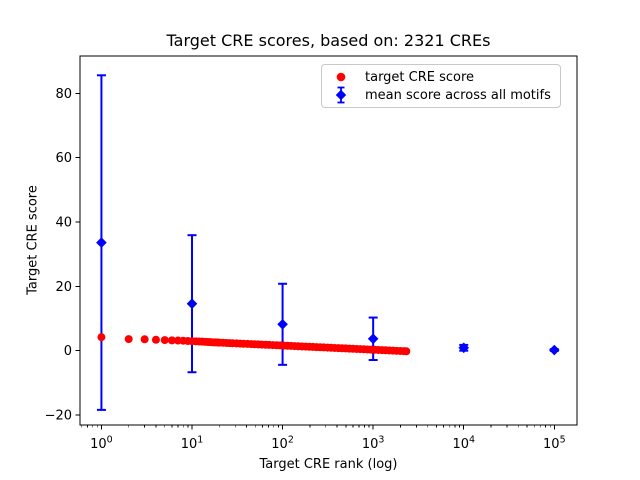  Describe the element at coordinates (328, 464) in the screenshot. I see `x-axis-label: Target CRE rank (log)` at that location.